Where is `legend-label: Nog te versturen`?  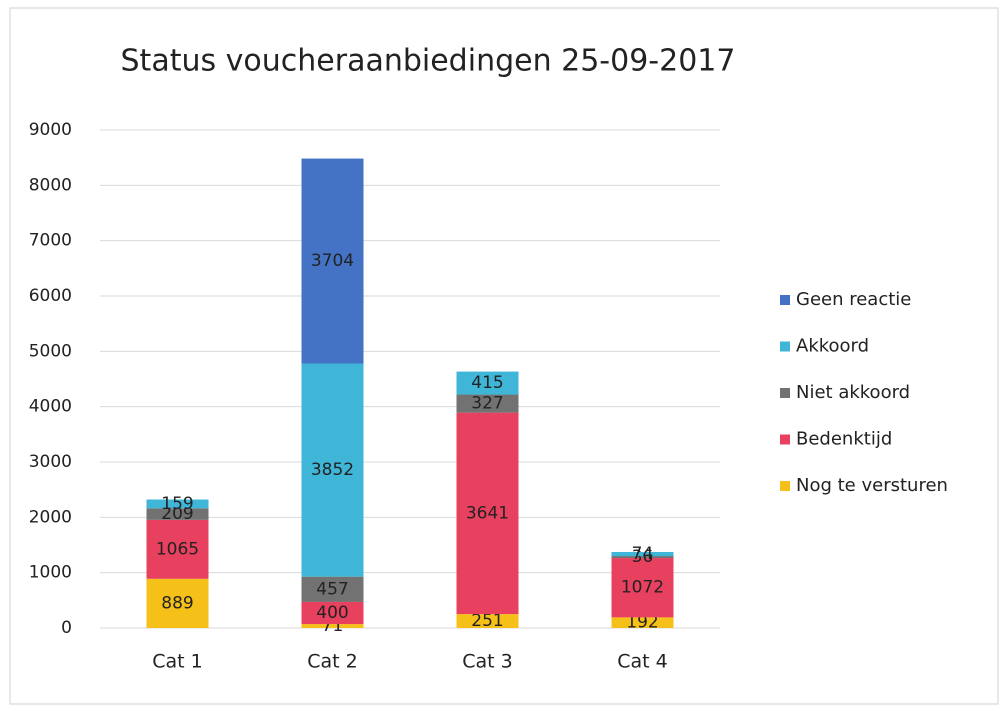
legend-label: Nog te versturen is located at coordinates (872, 485).